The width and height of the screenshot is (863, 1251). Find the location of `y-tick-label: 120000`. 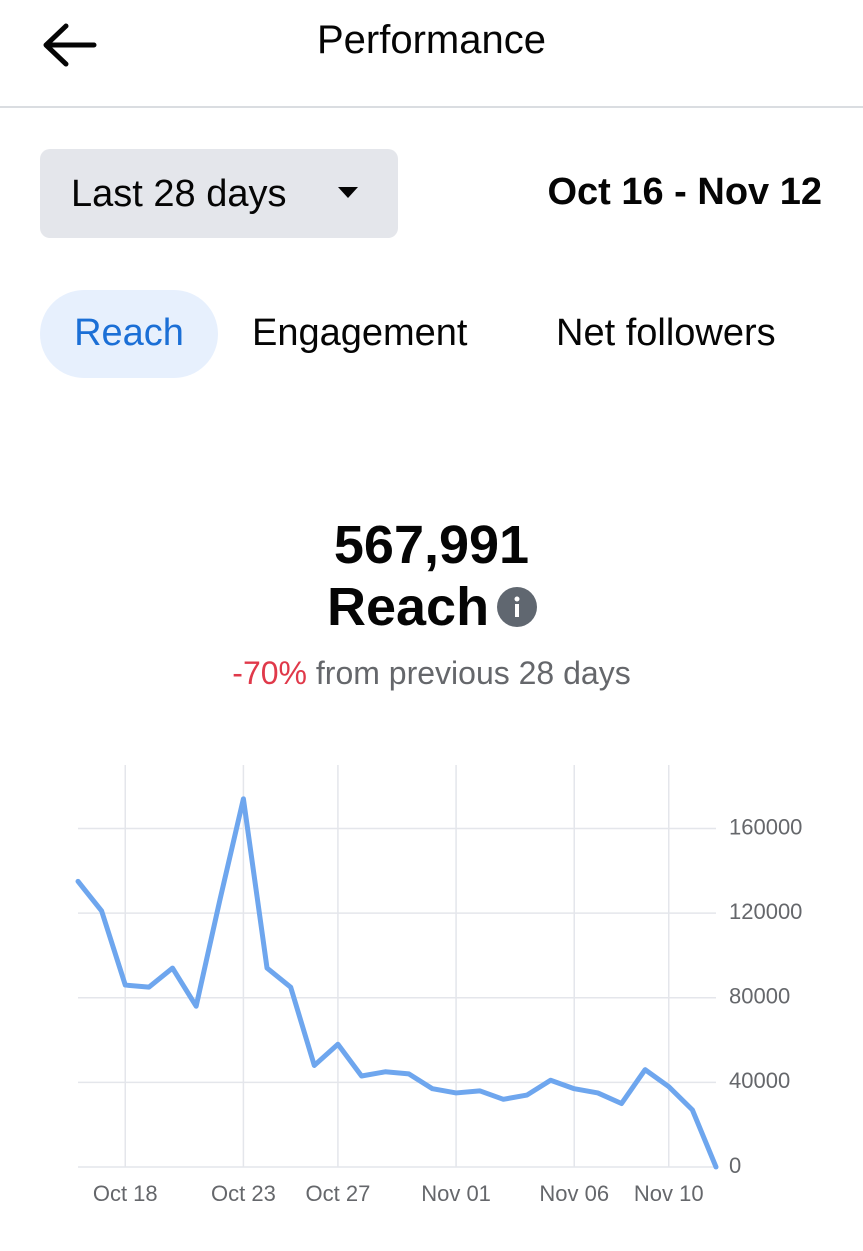

y-tick-label: 120000 is located at coordinates (765, 911).